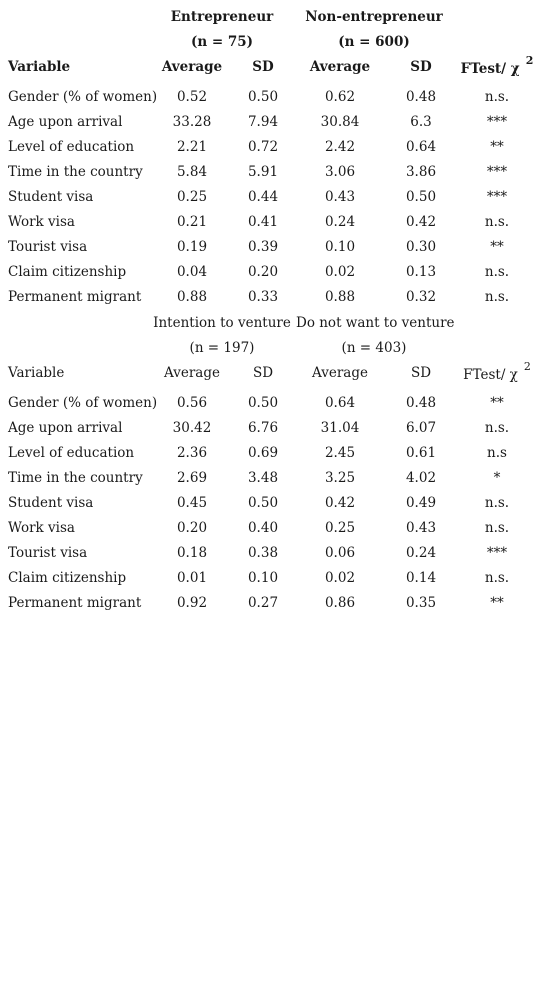 This screenshot has width=542, height=994. Describe the element at coordinates (192, 553) in the screenshot. I see `average-1-cell: 0.18` at that location.